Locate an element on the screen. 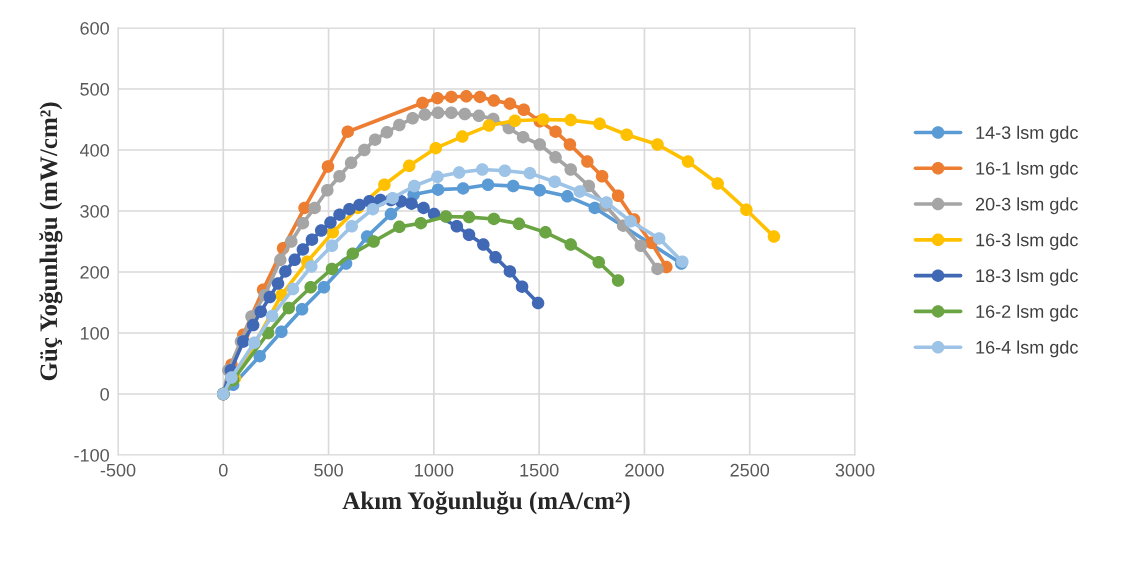  y-tick-label: 600 is located at coordinates (94, 28).